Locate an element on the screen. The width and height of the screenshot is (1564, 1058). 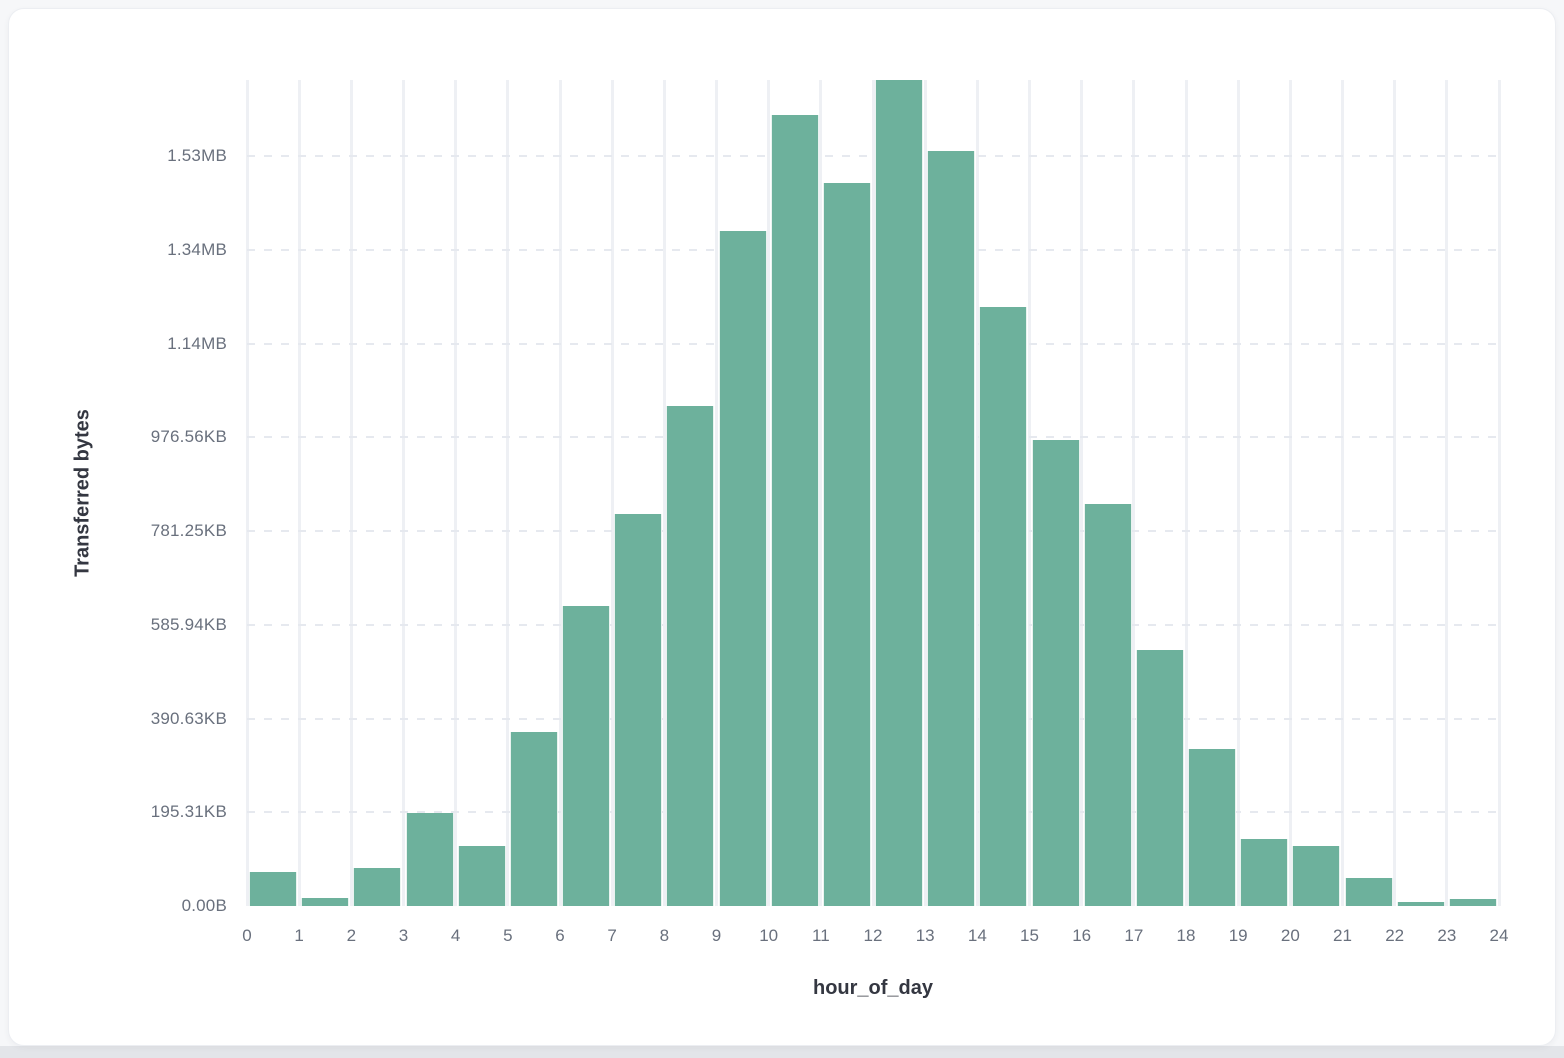
x-tick-label: 12 is located at coordinates (873, 935).